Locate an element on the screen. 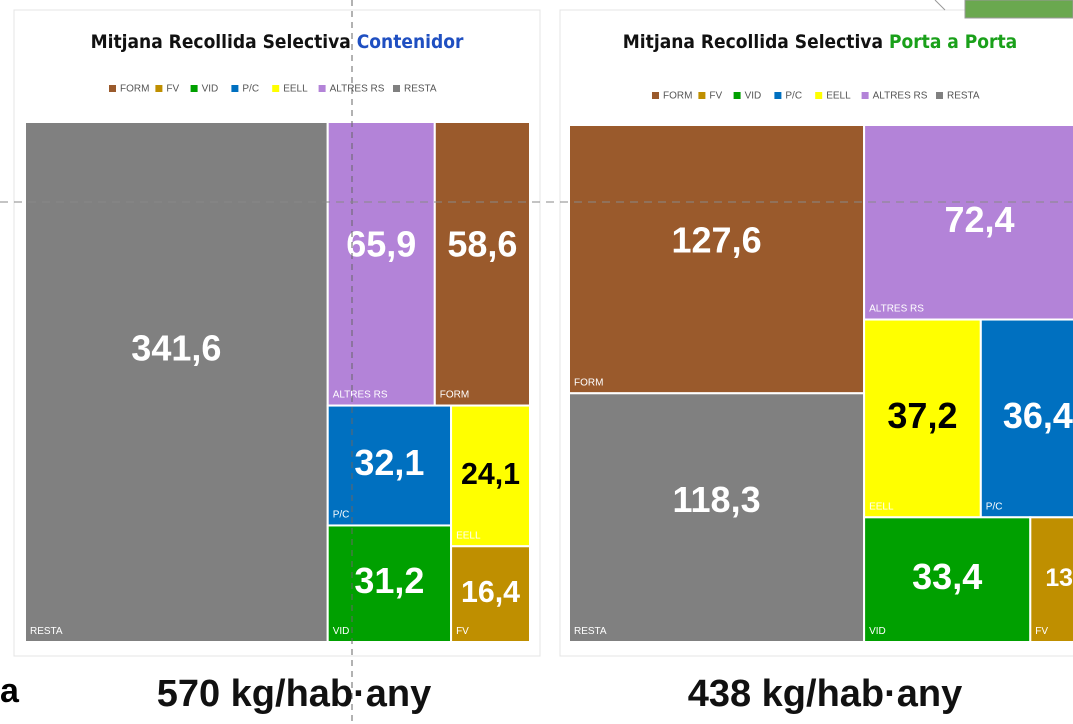 Image resolution: width=1073 pixels, height=724 pixels. chart-title: Mitjana Recollida Selectiva Contenidor is located at coordinates (277, 42).